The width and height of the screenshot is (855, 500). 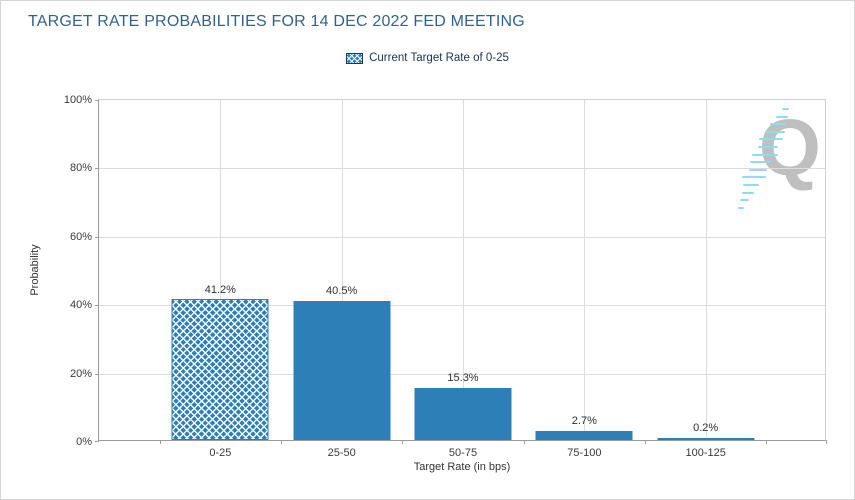 I want to click on x-tick-label: 75-100, so click(x=584, y=453).